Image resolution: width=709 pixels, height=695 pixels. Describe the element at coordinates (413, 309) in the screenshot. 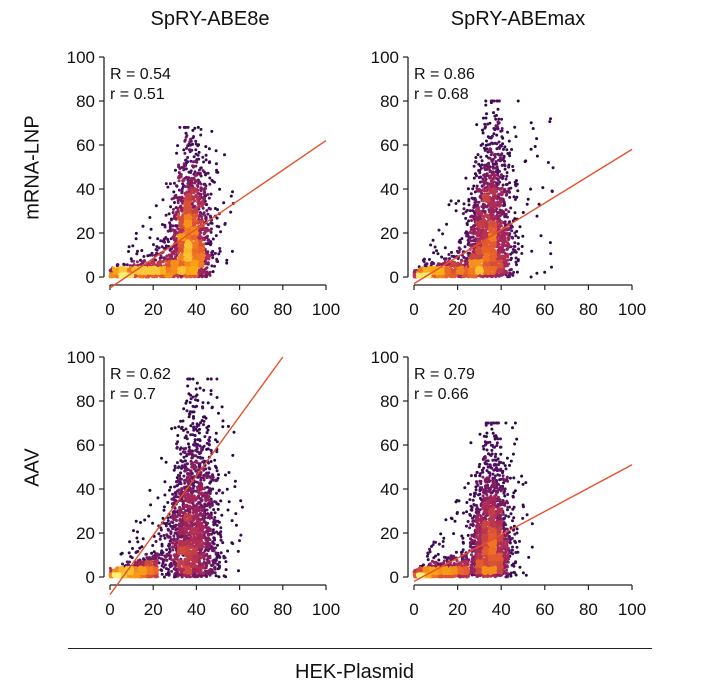

I see `x-tick-label: 0` at that location.